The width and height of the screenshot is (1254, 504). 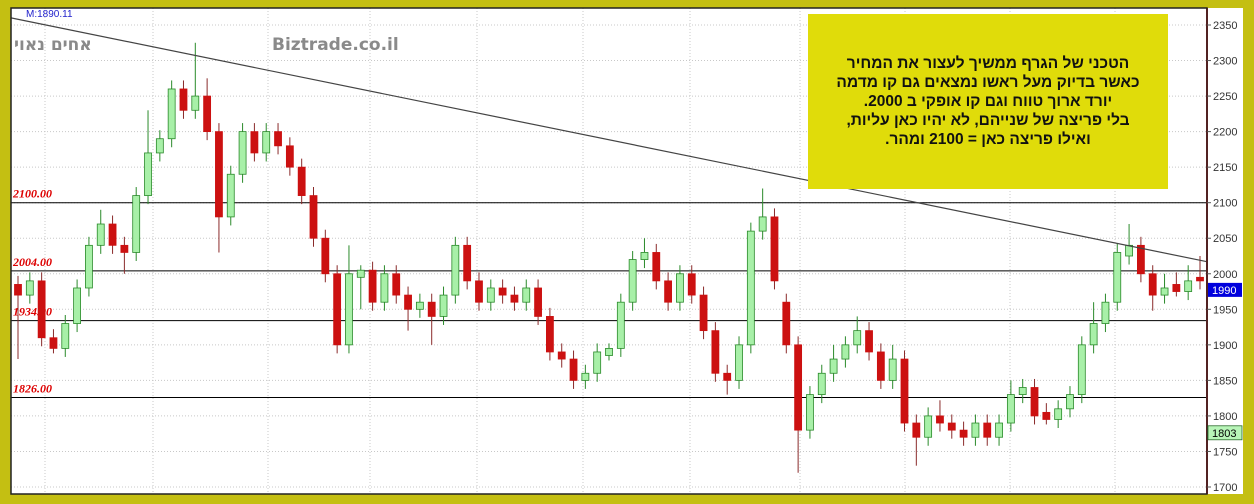 What do you see at coordinates (1225, 204) in the screenshot?
I see `y-tick-label: 2100` at bounding box center [1225, 204].